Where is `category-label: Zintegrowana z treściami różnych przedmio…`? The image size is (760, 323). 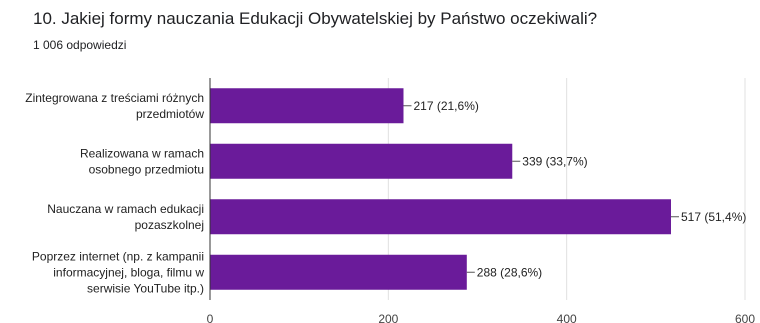
category-label: Zintegrowana z treściami różnych przedmio… is located at coordinates (114, 106).